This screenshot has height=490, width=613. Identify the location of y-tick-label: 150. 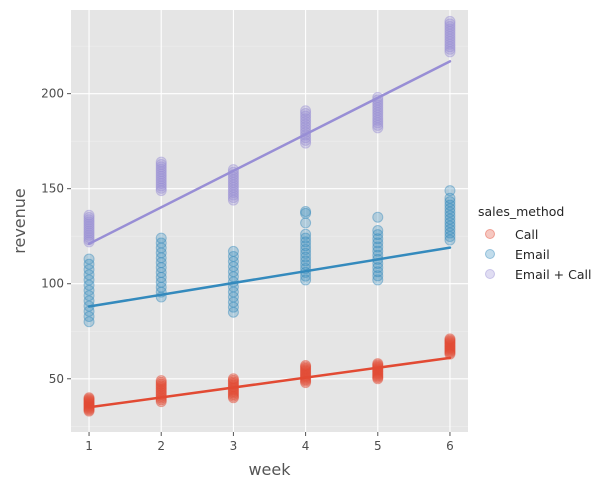
(52, 189).